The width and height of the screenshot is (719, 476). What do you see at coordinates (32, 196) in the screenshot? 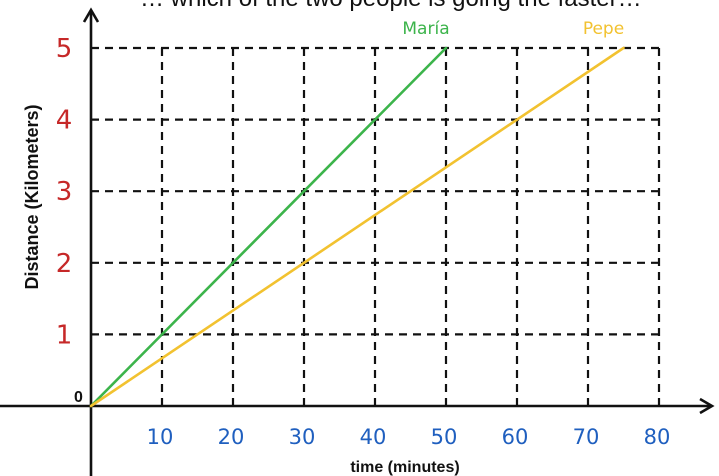
I see `y-axis-title: Distance (Kilometers)` at bounding box center [32, 196].